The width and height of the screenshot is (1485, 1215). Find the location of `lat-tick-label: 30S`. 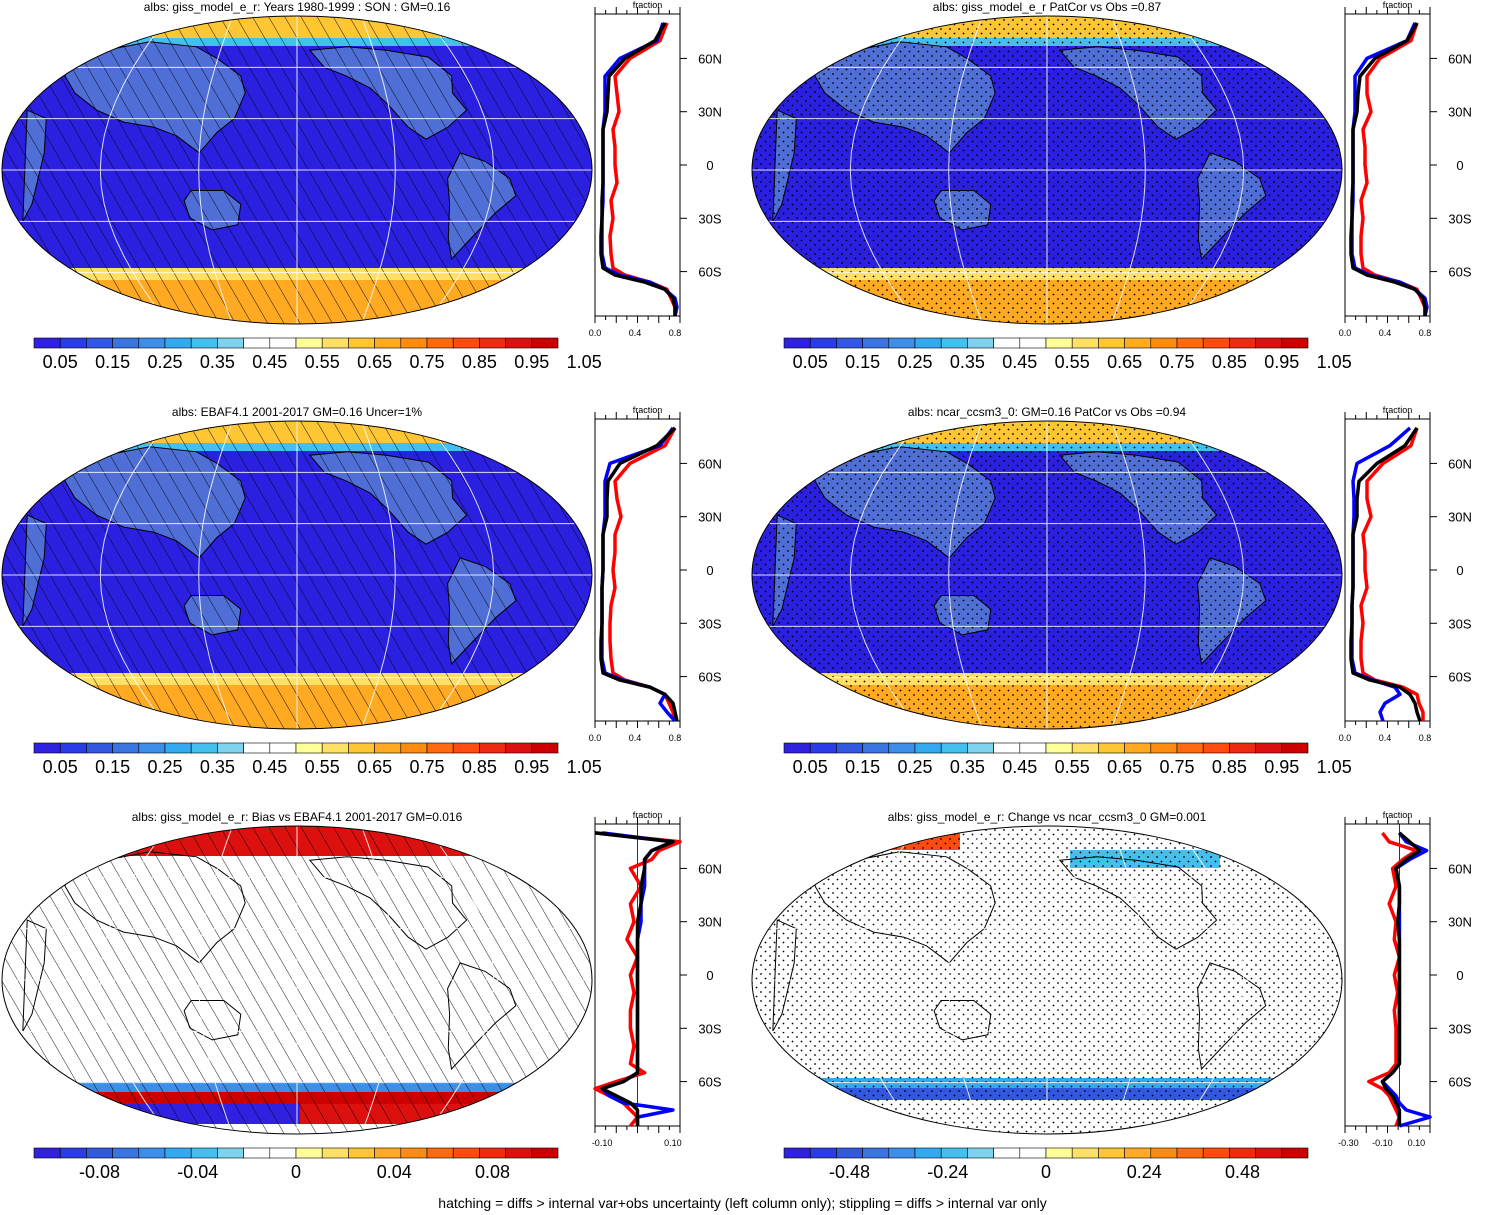

lat-tick-label: 30S is located at coordinates (1459, 1028).